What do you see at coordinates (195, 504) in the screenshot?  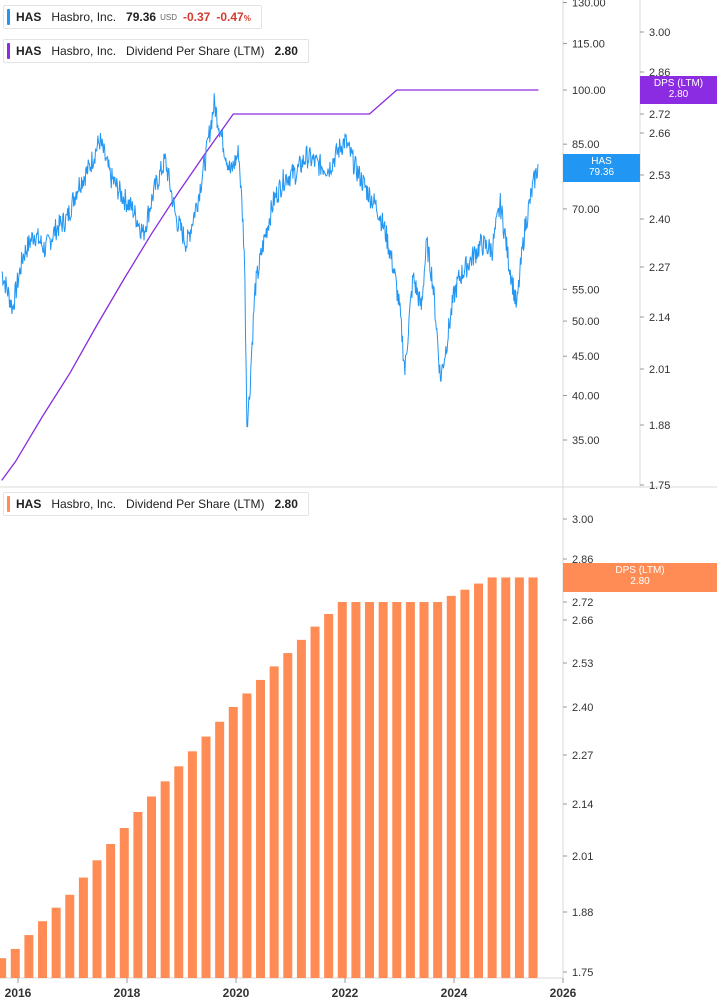 I see `legend-dps-bottom-metric: Dividend Per Share (LTM)` at bounding box center [195, 504].